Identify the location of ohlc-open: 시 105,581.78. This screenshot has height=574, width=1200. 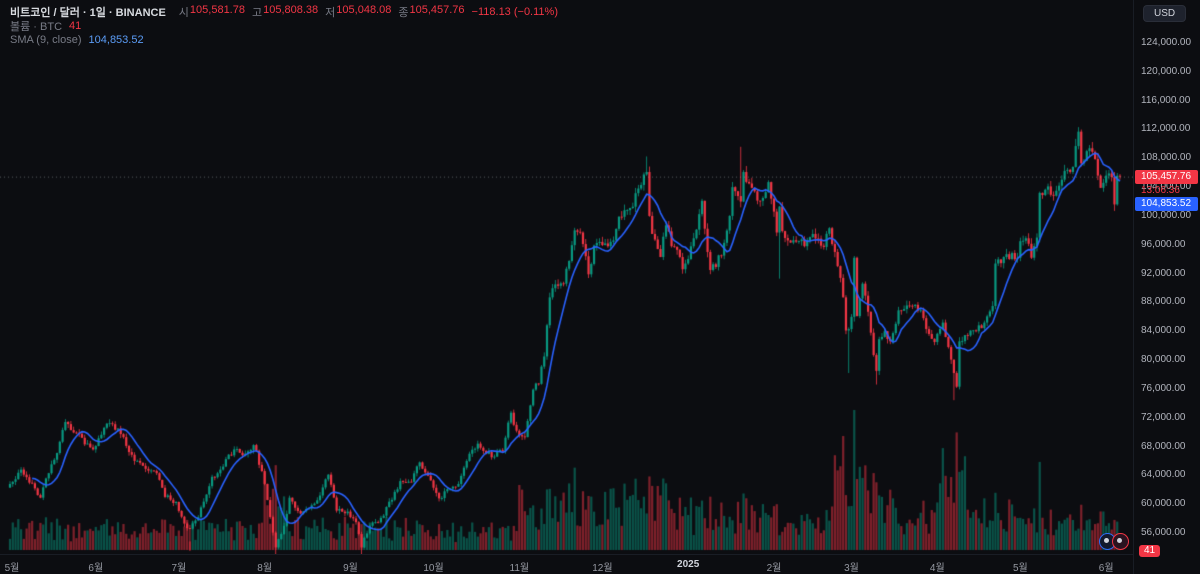
(212, 12).